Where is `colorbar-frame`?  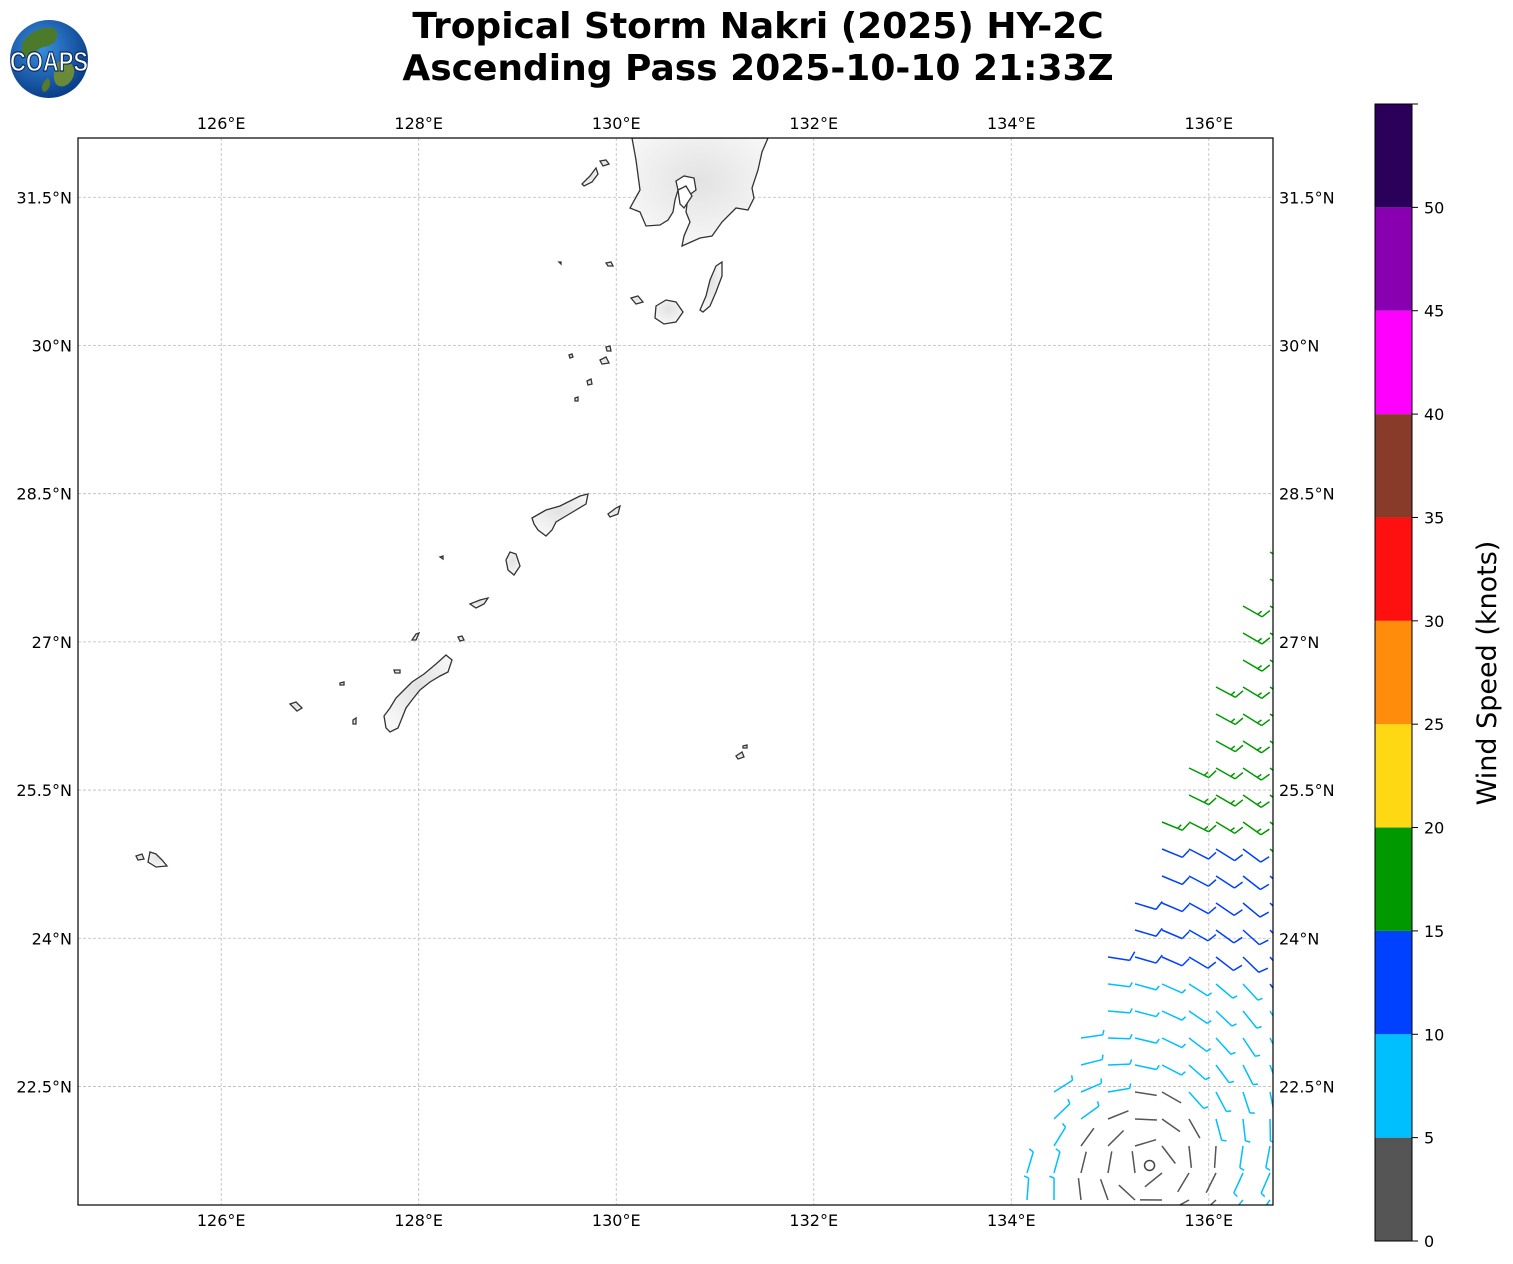
colorbar-frame is located at coordinates (1393, 672).